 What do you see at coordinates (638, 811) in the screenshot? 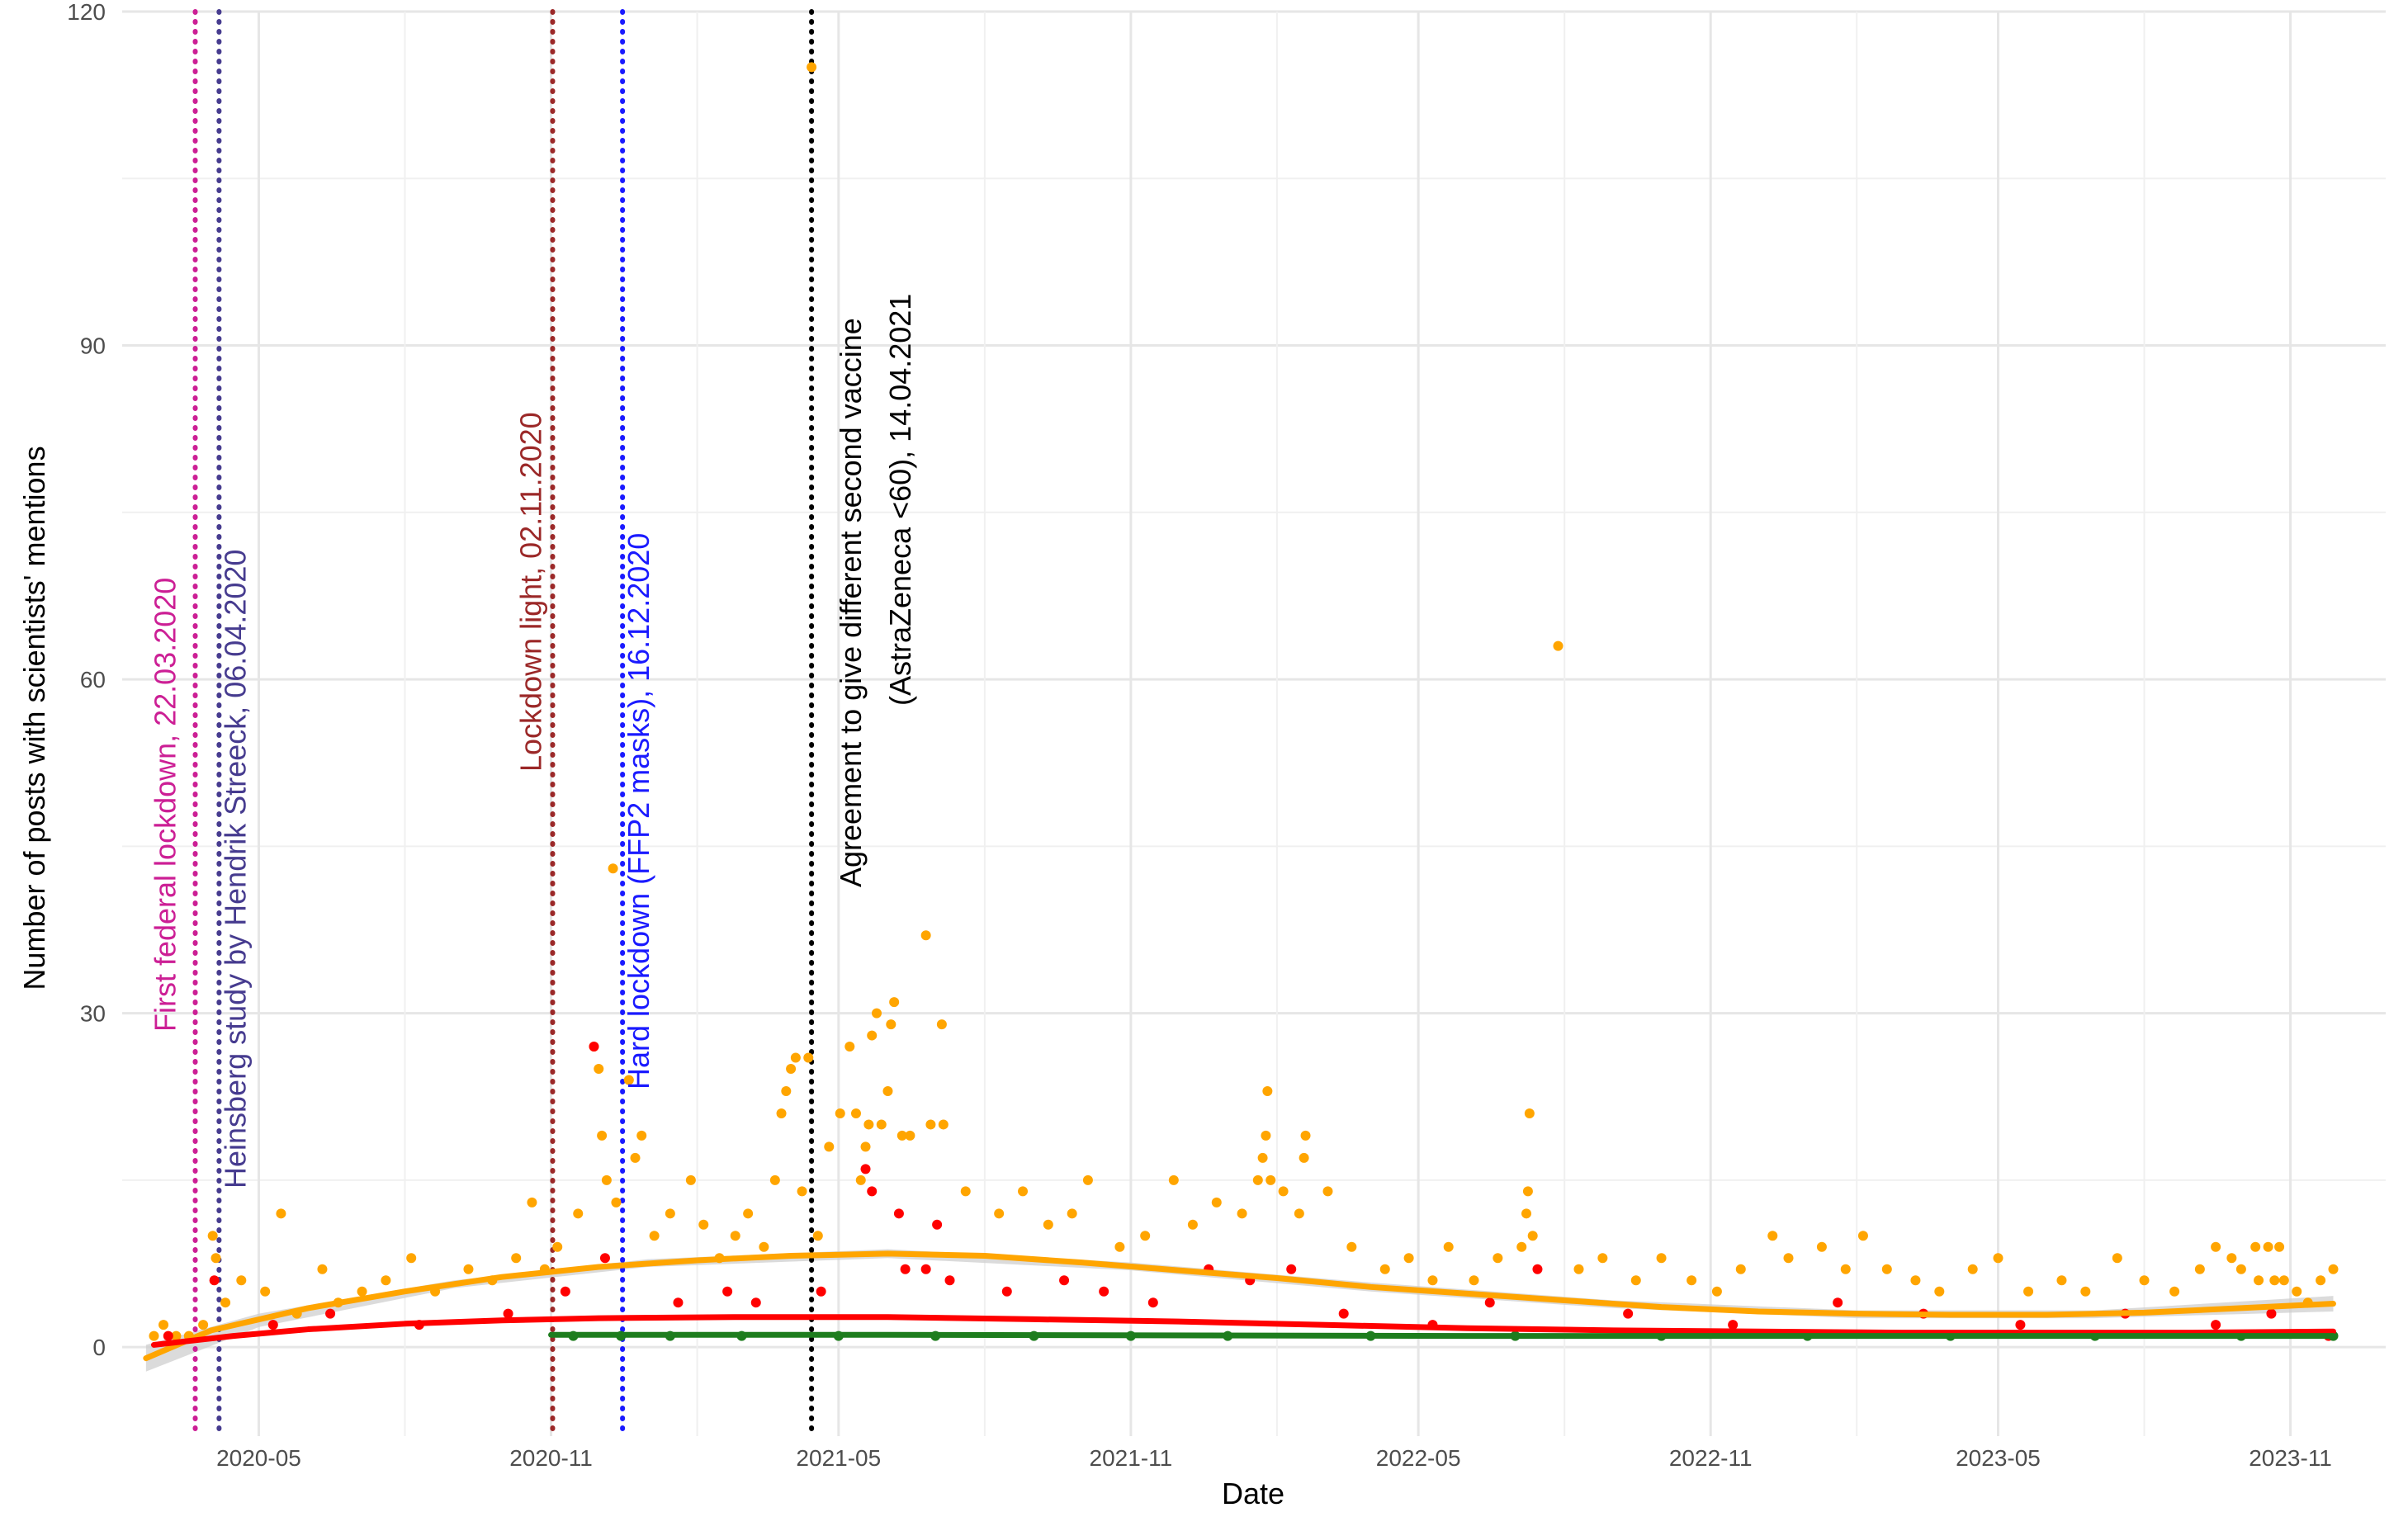
I see `event-label: Hard lockdown (FFP2 masks), 16.12.2020` at bounding box center [638, 811].